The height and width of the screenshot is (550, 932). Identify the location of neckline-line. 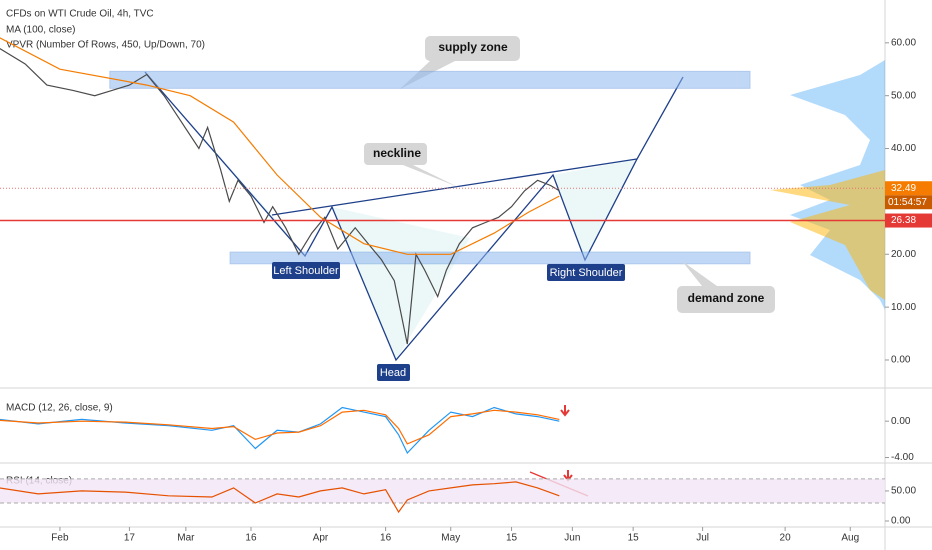
(454, 187).